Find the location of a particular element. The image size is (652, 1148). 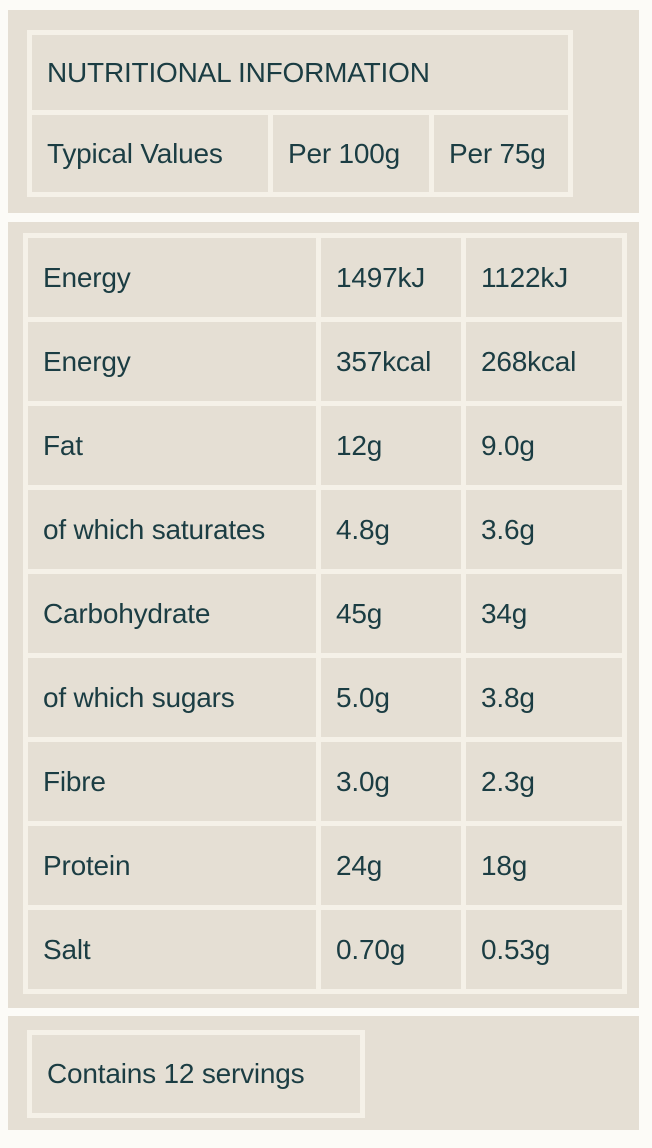

column-header-row: Typical Values Per 100g Per 75g is located at coordinates (300, 153).